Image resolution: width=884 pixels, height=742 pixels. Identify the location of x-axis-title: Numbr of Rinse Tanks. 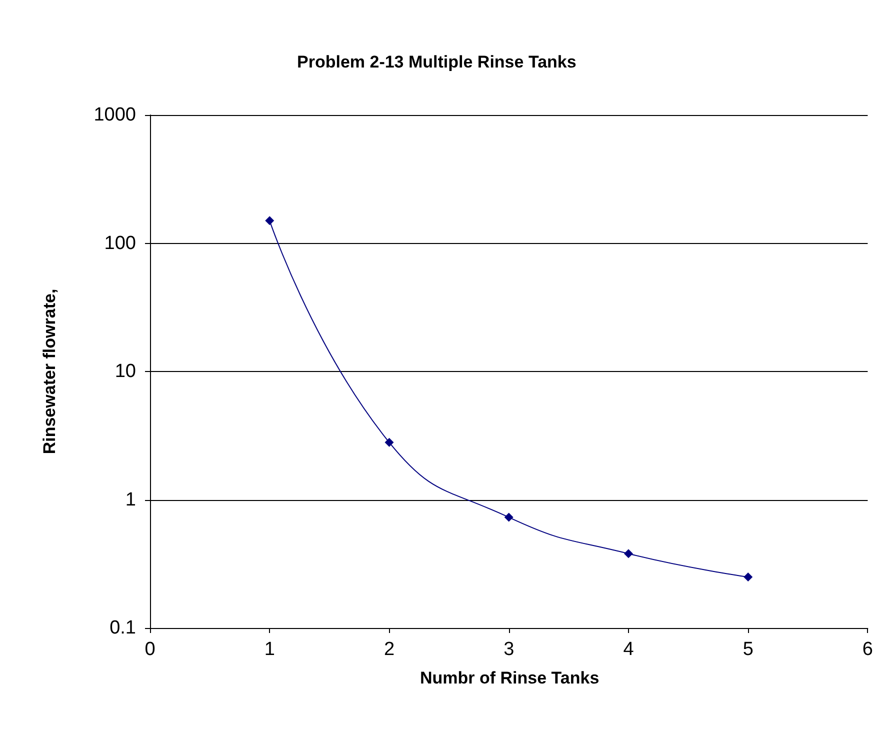
(510, 678).